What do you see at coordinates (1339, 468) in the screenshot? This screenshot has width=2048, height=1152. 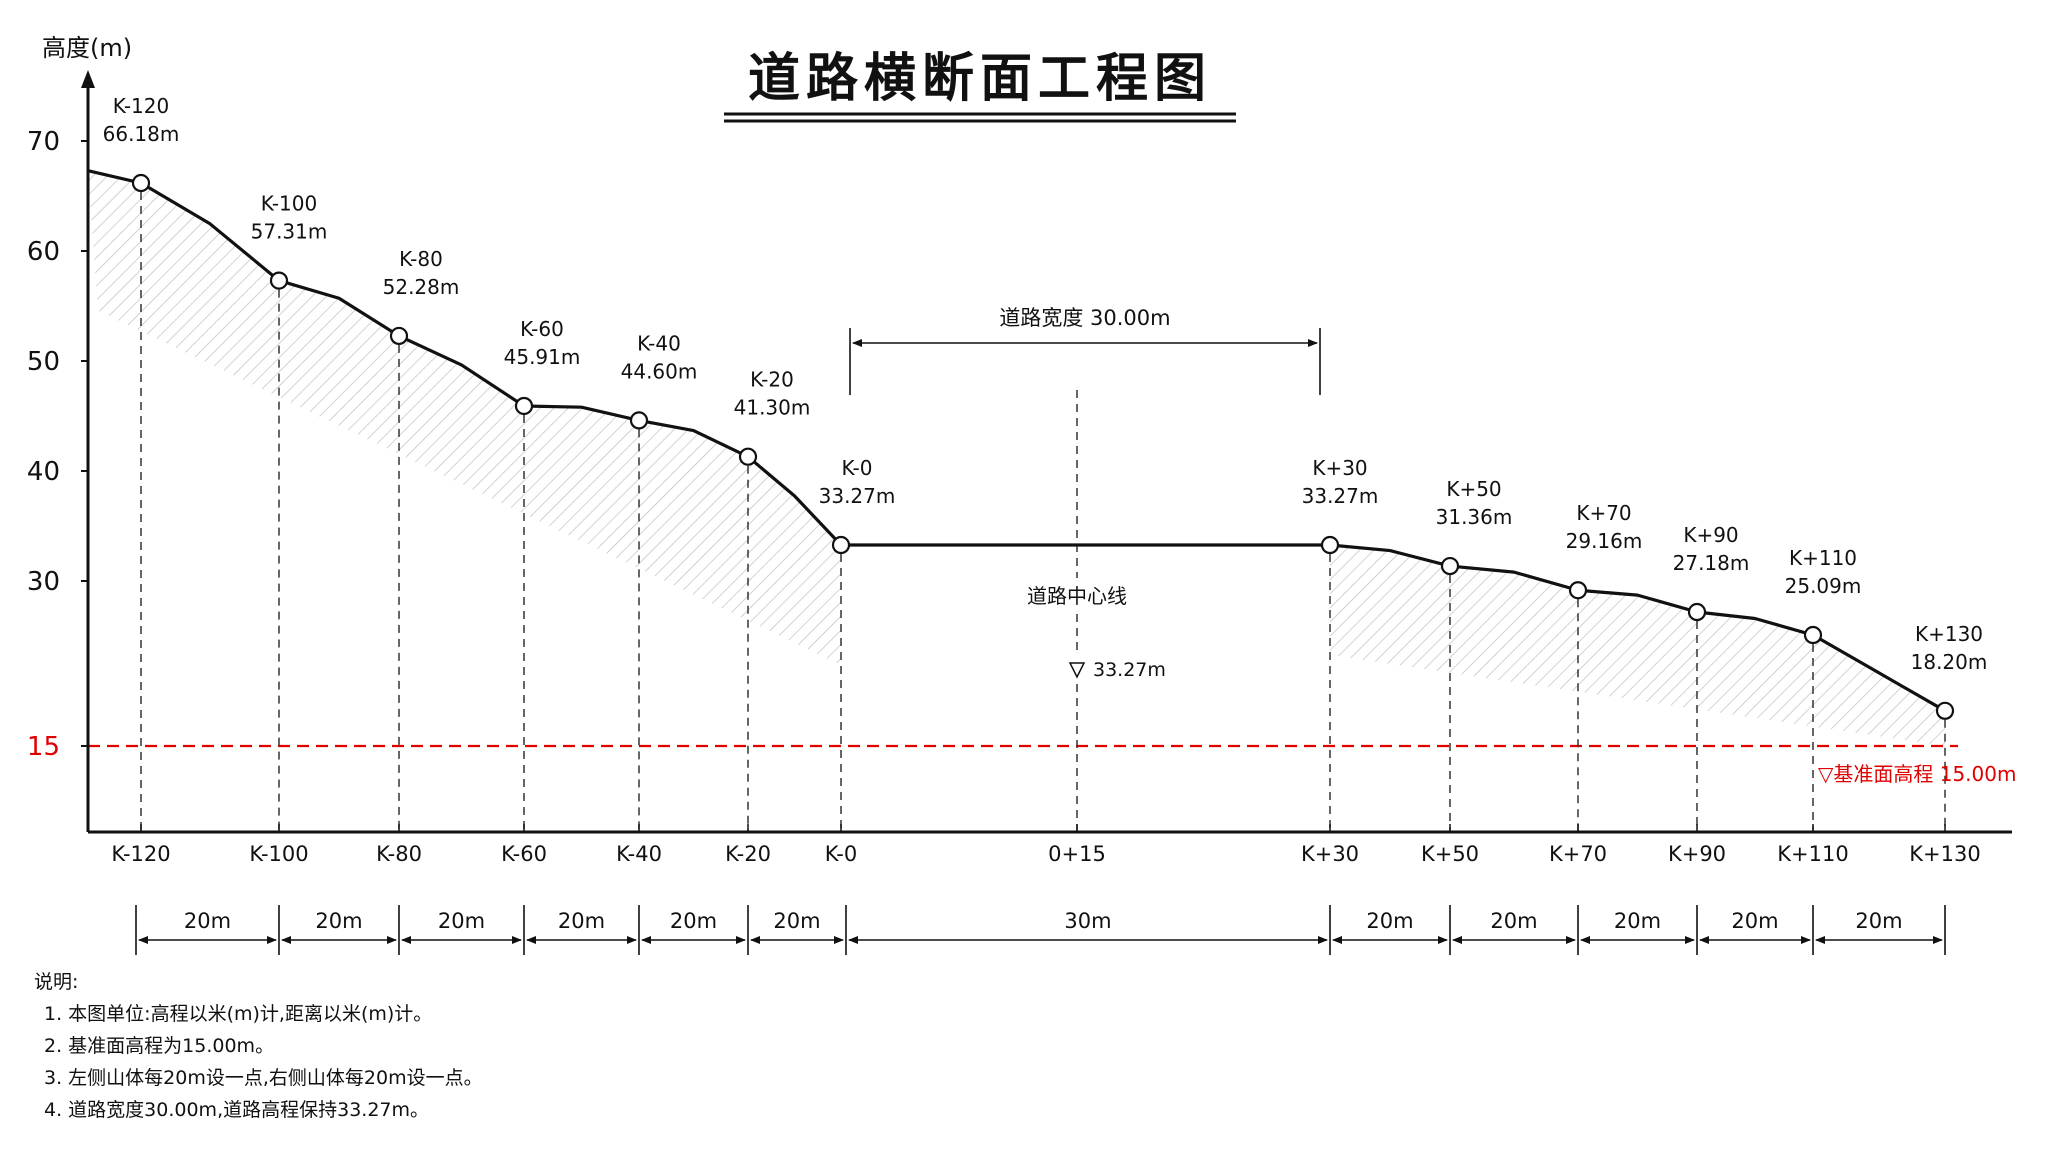 I see `point-station-label: K+30` at bounding box center [1339, 468].